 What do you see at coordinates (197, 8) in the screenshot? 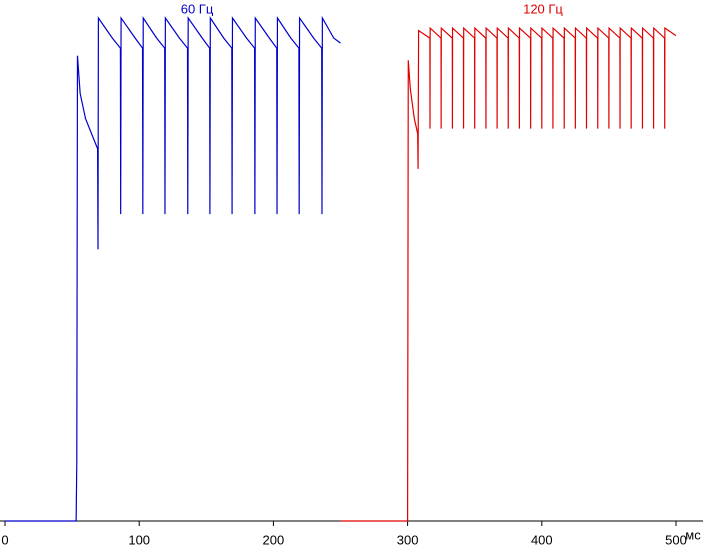
I see `legend-label: 60 Гц` at bounding box center [197, 8].